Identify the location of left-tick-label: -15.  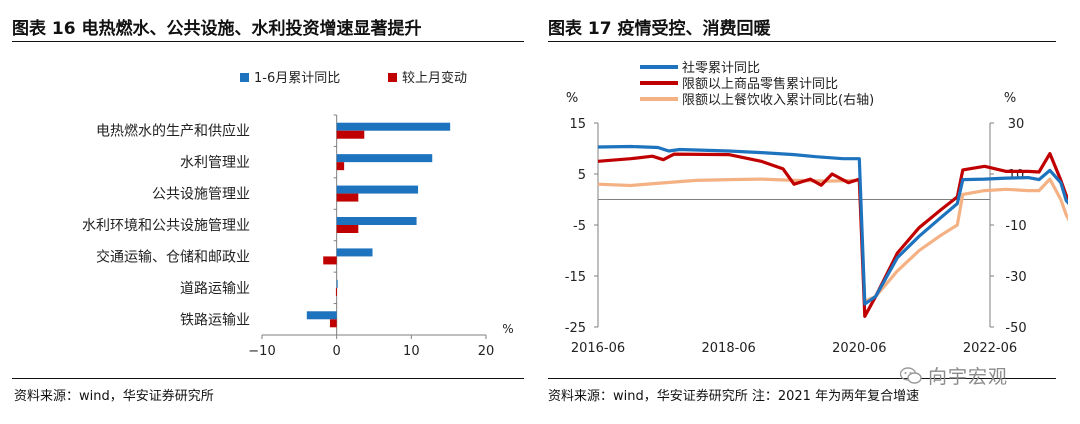
(575, 277).